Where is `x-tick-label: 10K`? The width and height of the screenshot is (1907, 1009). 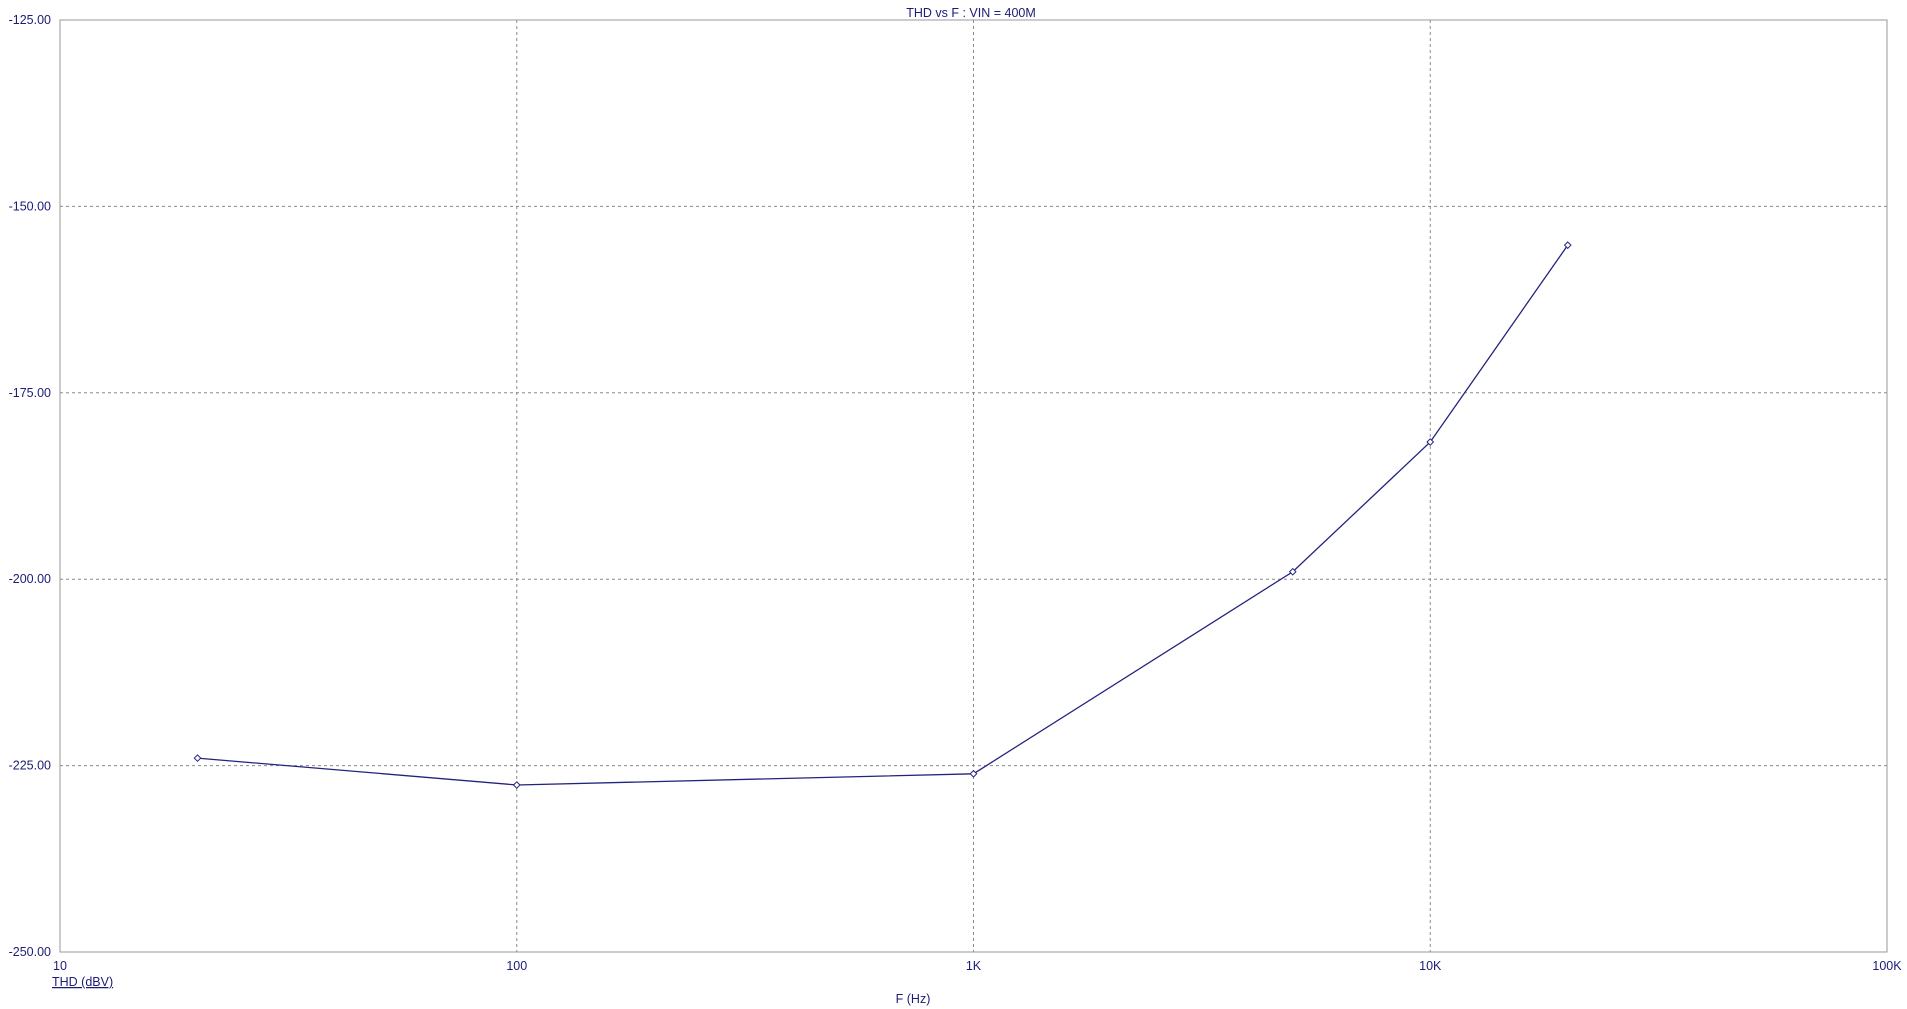
x-tick-label: 10K is located at coordinates (1430, 966).